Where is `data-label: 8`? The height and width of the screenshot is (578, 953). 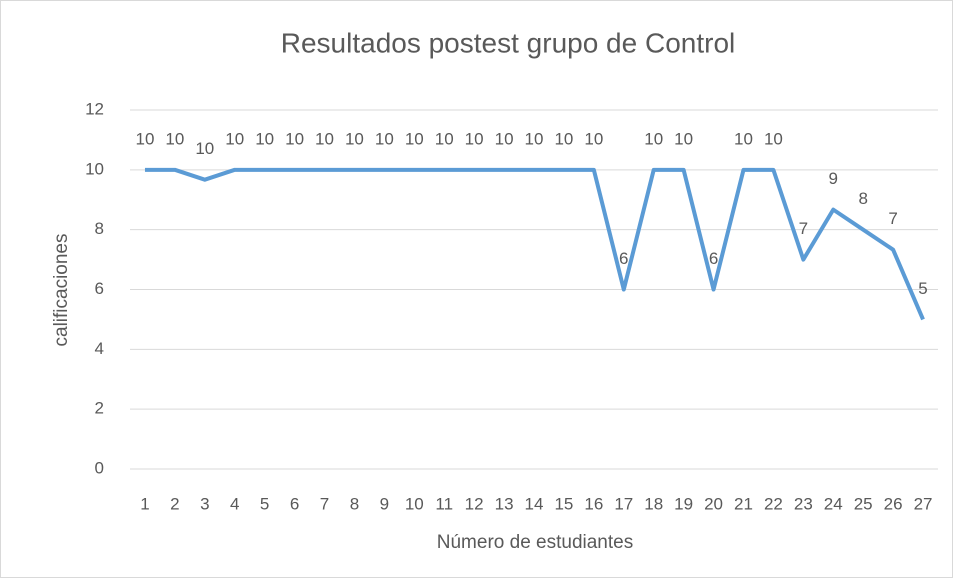 data-label: 8 is located at coordinates (862, 198).